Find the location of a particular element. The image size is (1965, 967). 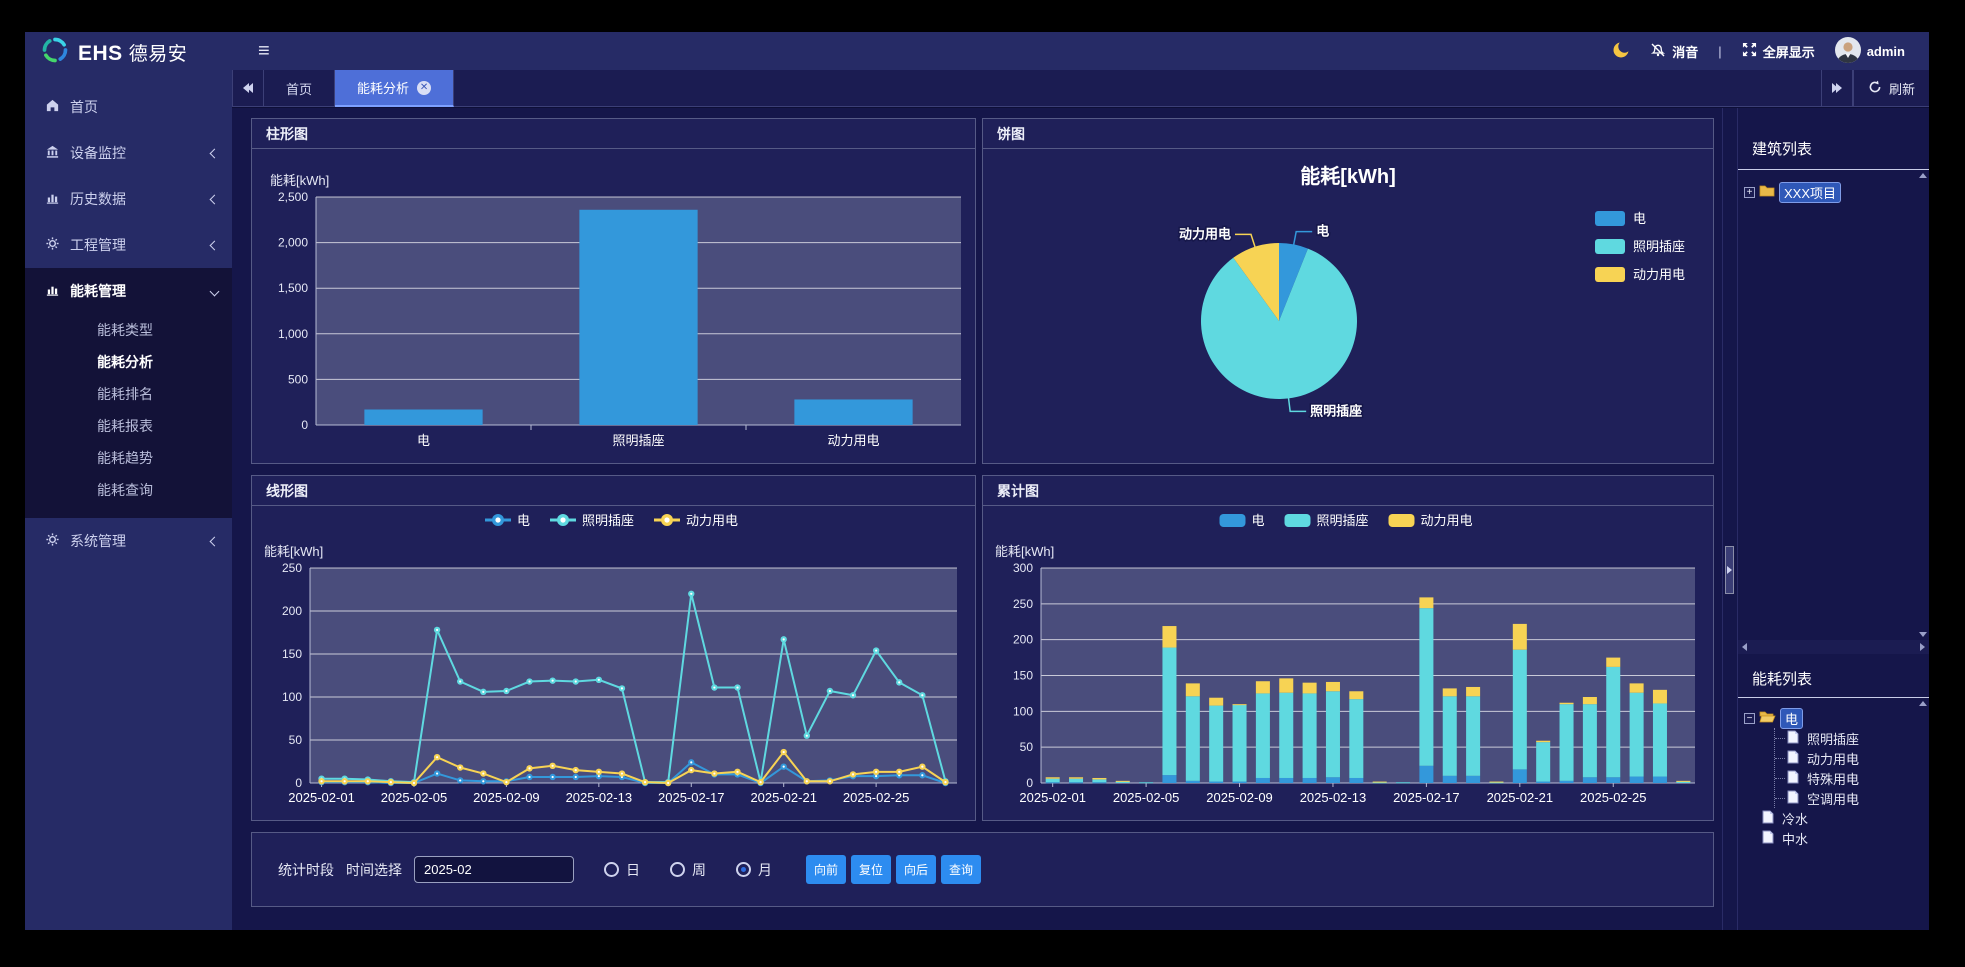

backward-button: 向后 is located at coordinates (916, 869).